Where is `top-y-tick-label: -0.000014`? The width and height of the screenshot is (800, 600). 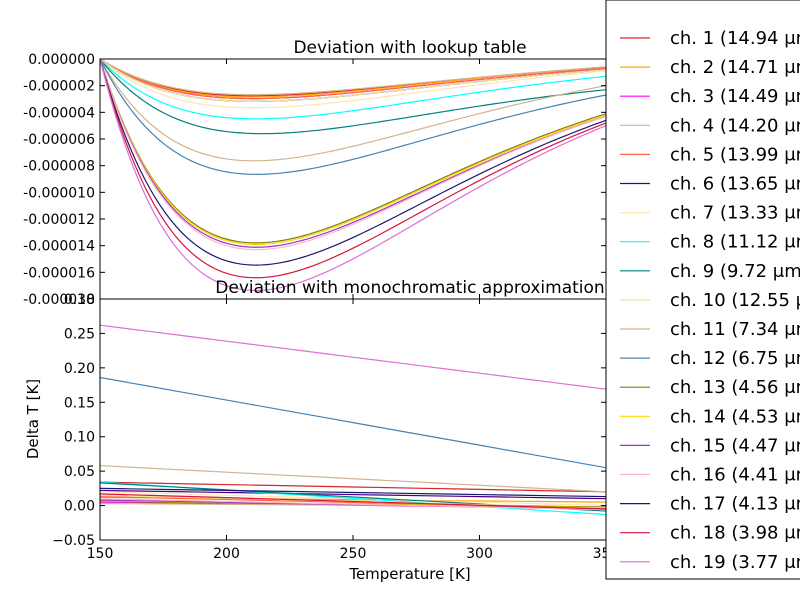 top-y-tick-label: -0.000014 is located at coordinates (59, 247).